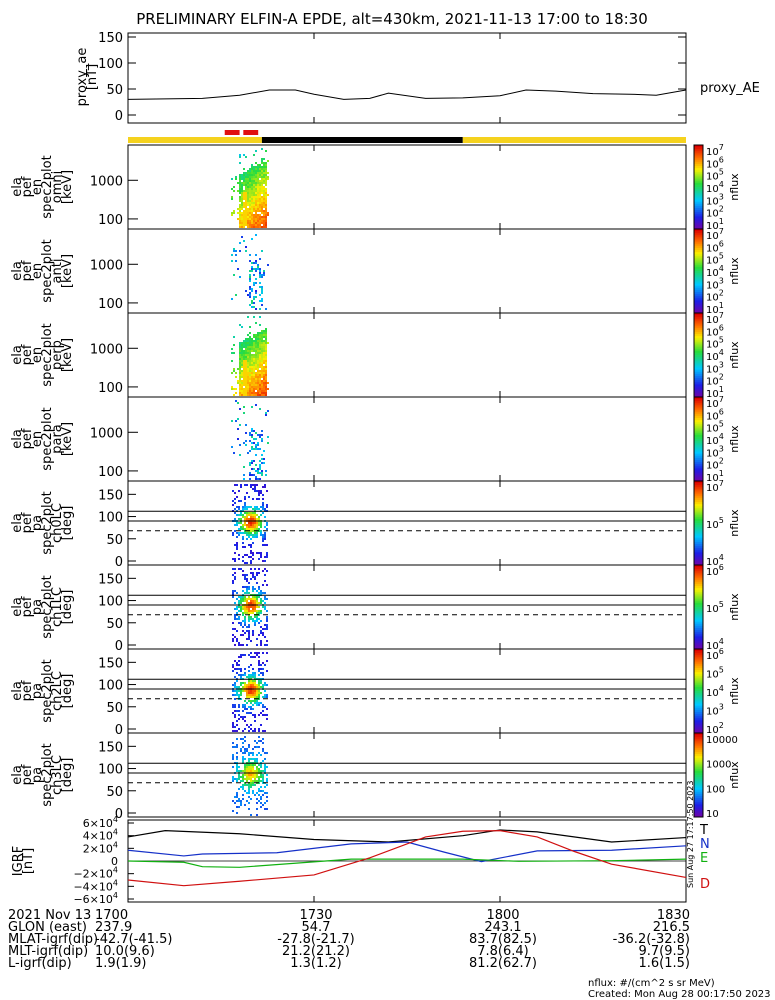 The image size is (775, 1000). Describe the element at coordinates (27, 354) in the screenshot. I see `energy-ylabel: pef` at that location.